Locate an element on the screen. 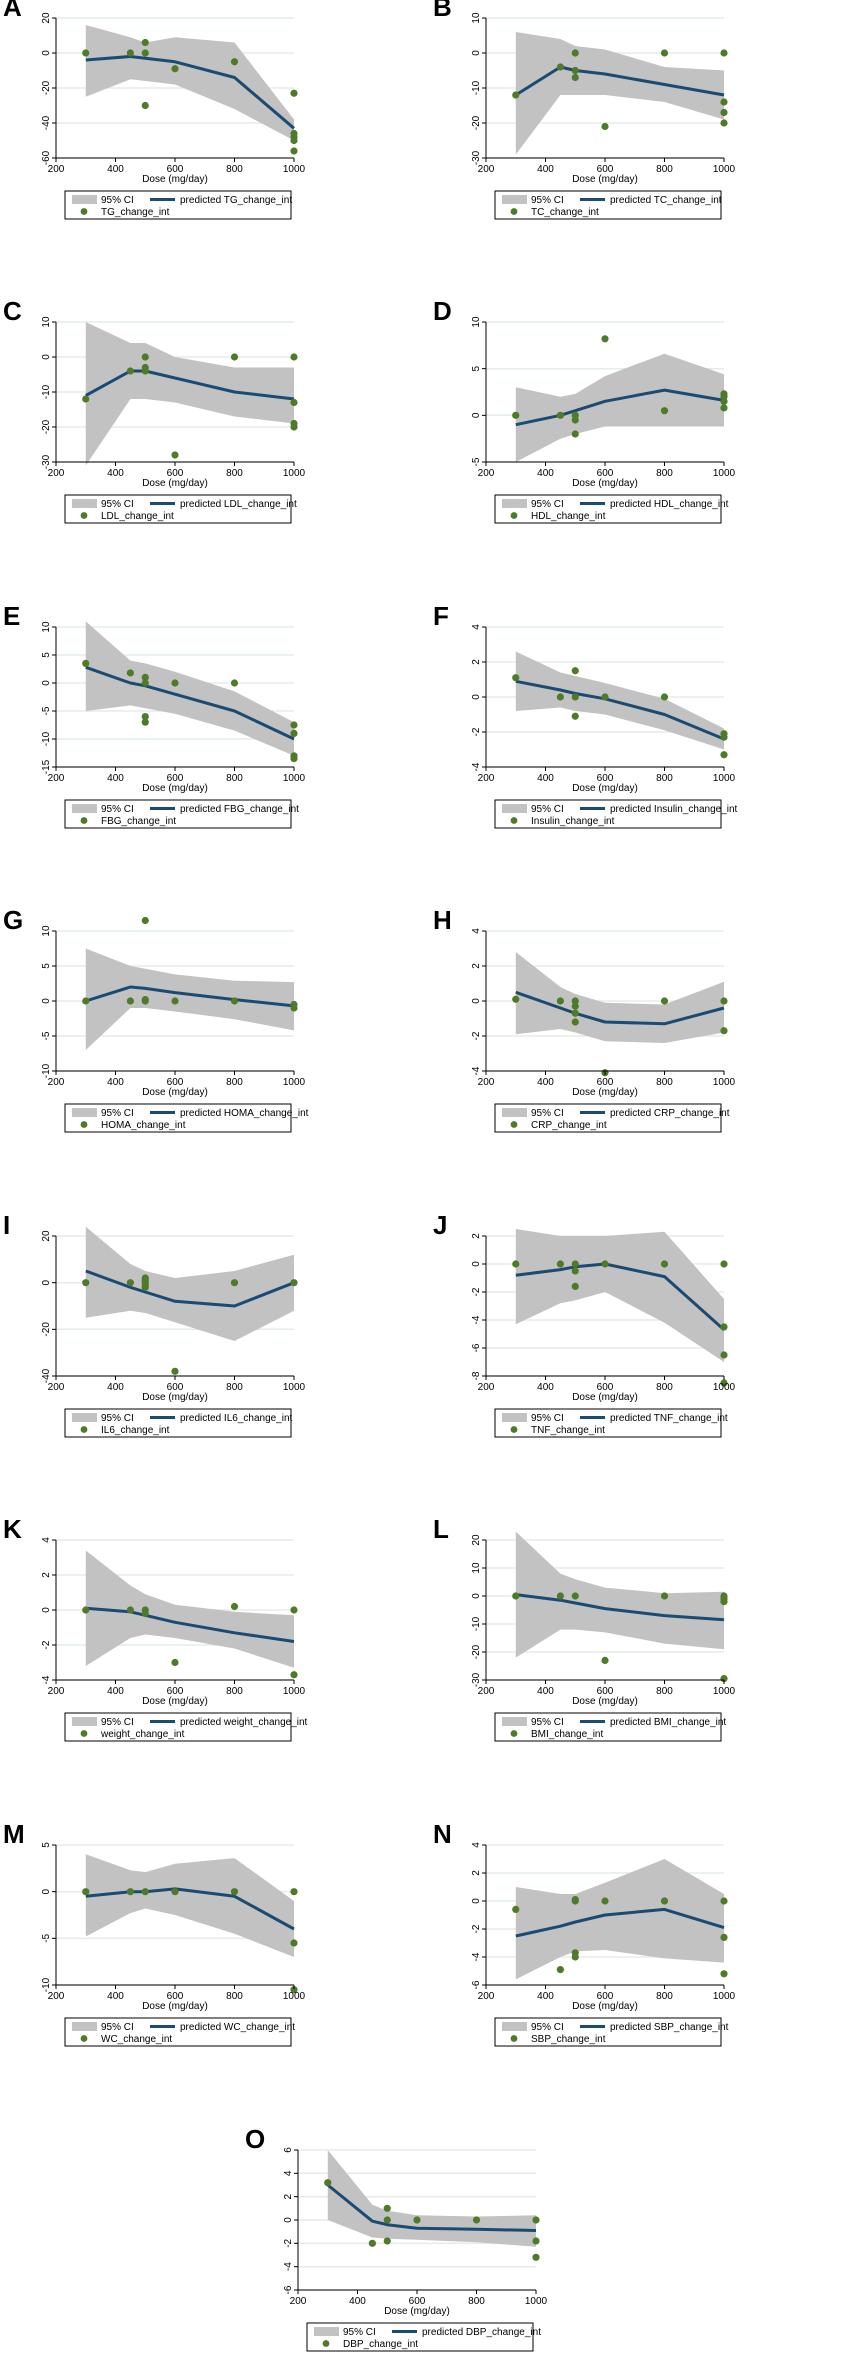 The height and width of the screenshot is (2378, 851). y-tick-label: -2 is located at coordinates (476, 731).